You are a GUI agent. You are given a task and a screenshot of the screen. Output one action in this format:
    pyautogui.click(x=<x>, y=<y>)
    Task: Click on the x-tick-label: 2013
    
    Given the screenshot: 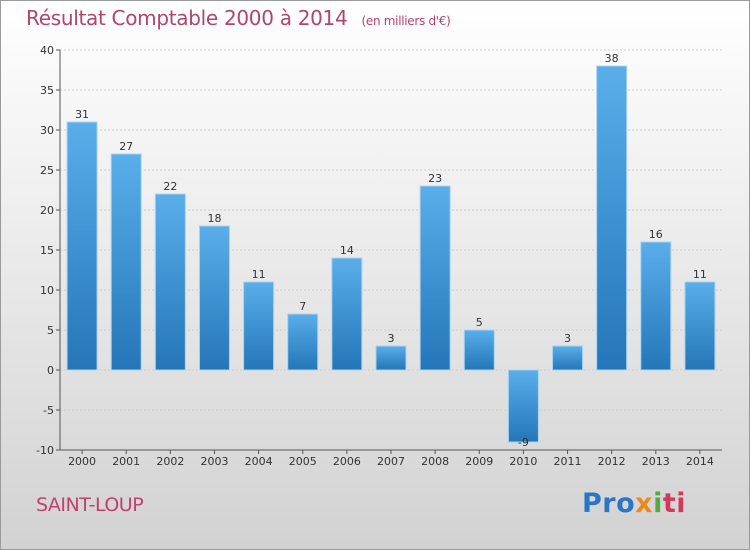 What is the action you would take?
    pyautogui.click(x=656, y=461)
    